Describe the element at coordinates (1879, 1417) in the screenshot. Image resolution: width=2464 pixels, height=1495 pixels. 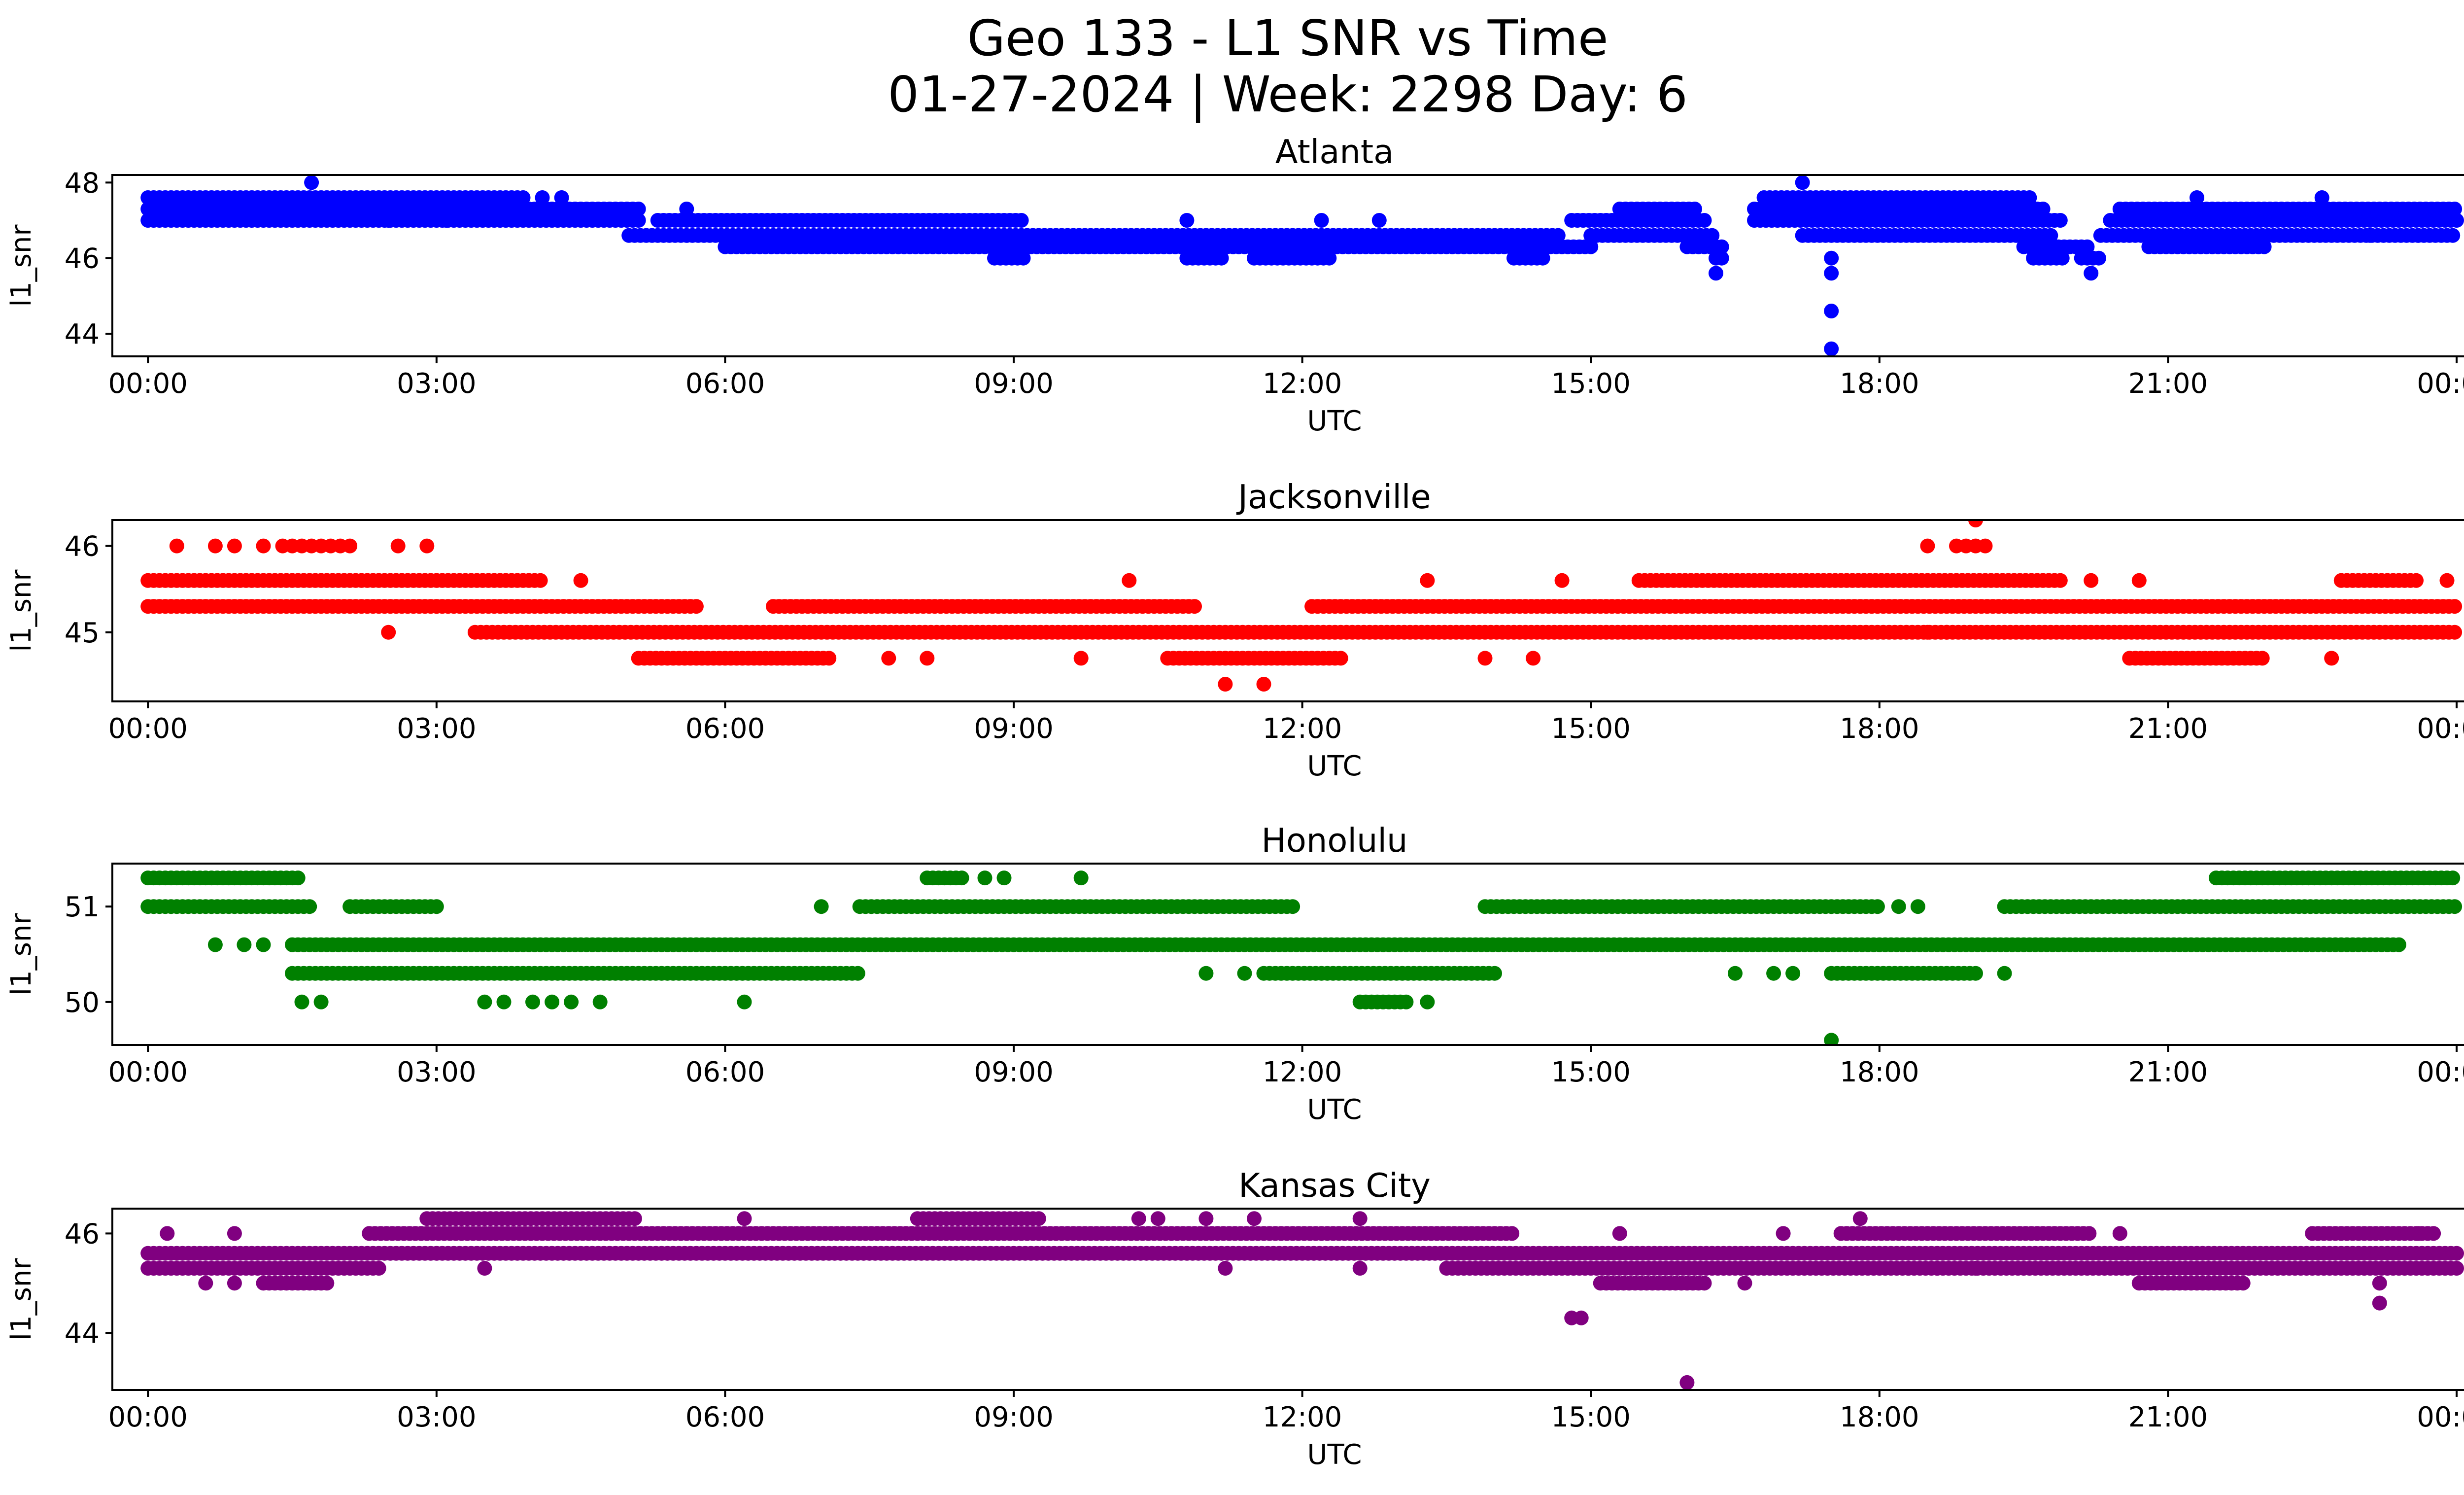
I see `x-tick-label: 18:00` at that location.